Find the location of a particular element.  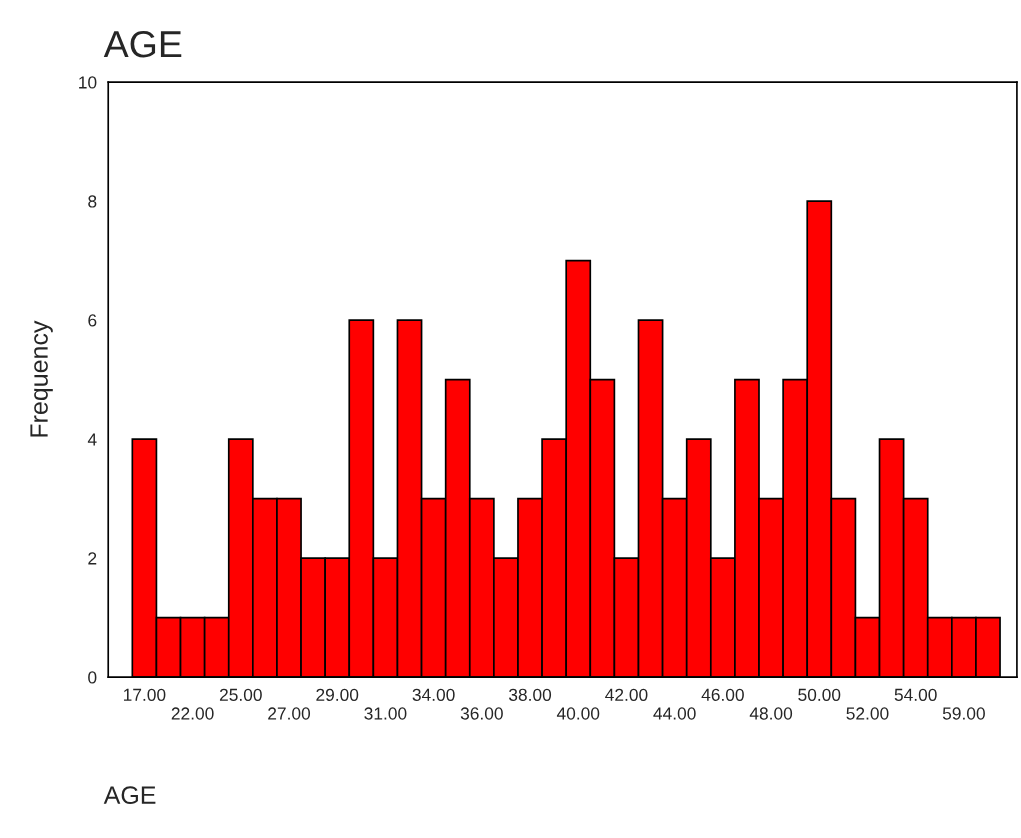

x-tick-label: 44.00 is located at coordinates (674, 713).